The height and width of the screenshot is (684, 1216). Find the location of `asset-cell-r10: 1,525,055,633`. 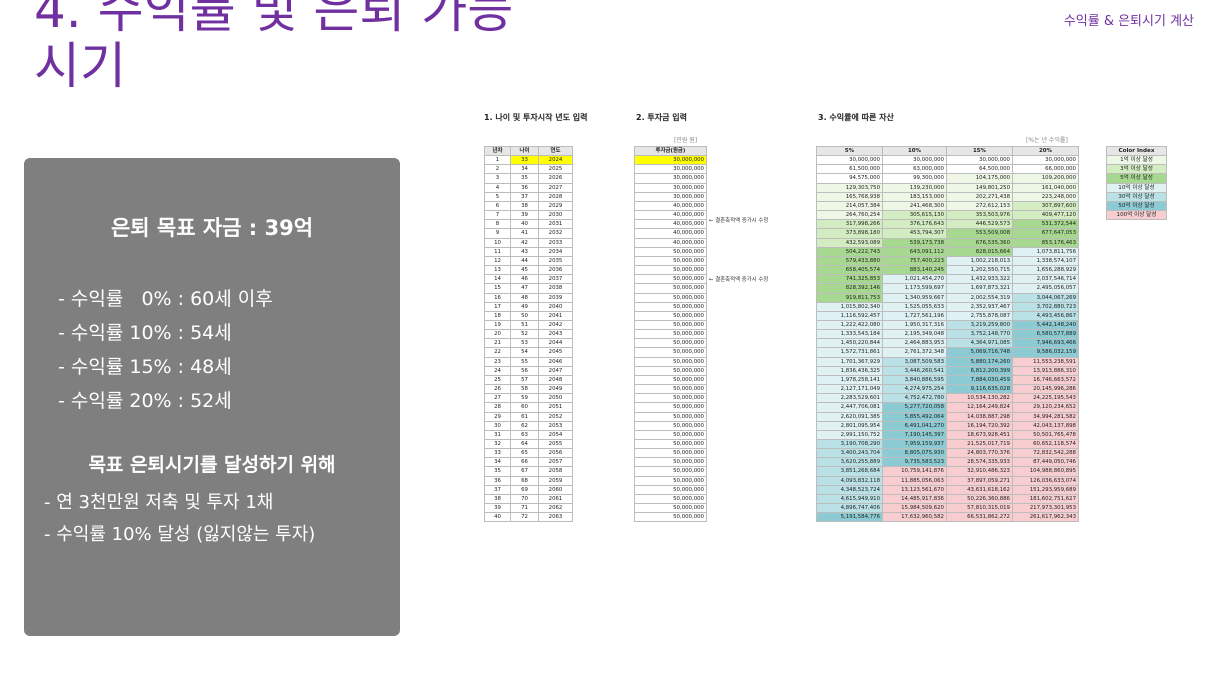

asset-cell-r10: 1,525,055,633 is located at coordinates (914, 306).